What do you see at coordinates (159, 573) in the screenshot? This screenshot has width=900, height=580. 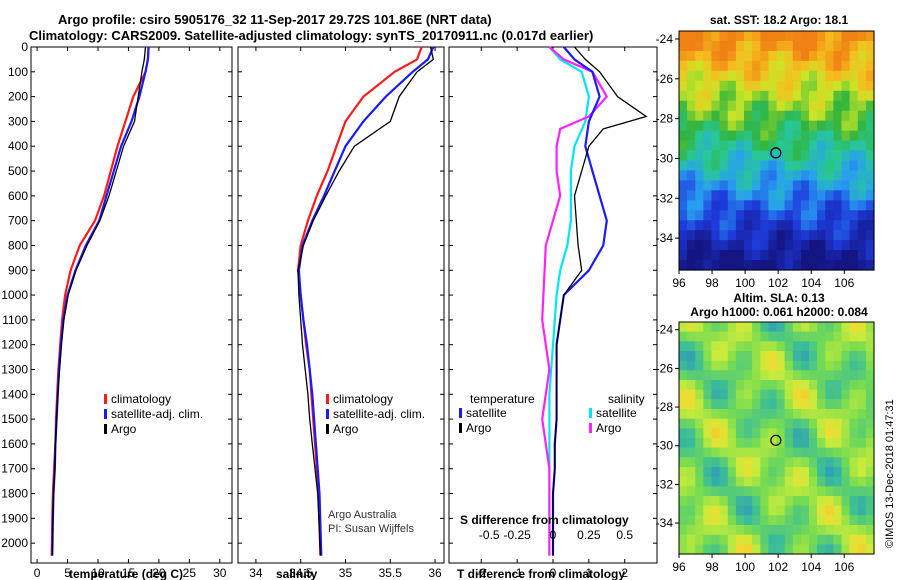 I see `x-tick-label: 20` at bounding box center [159, 573].